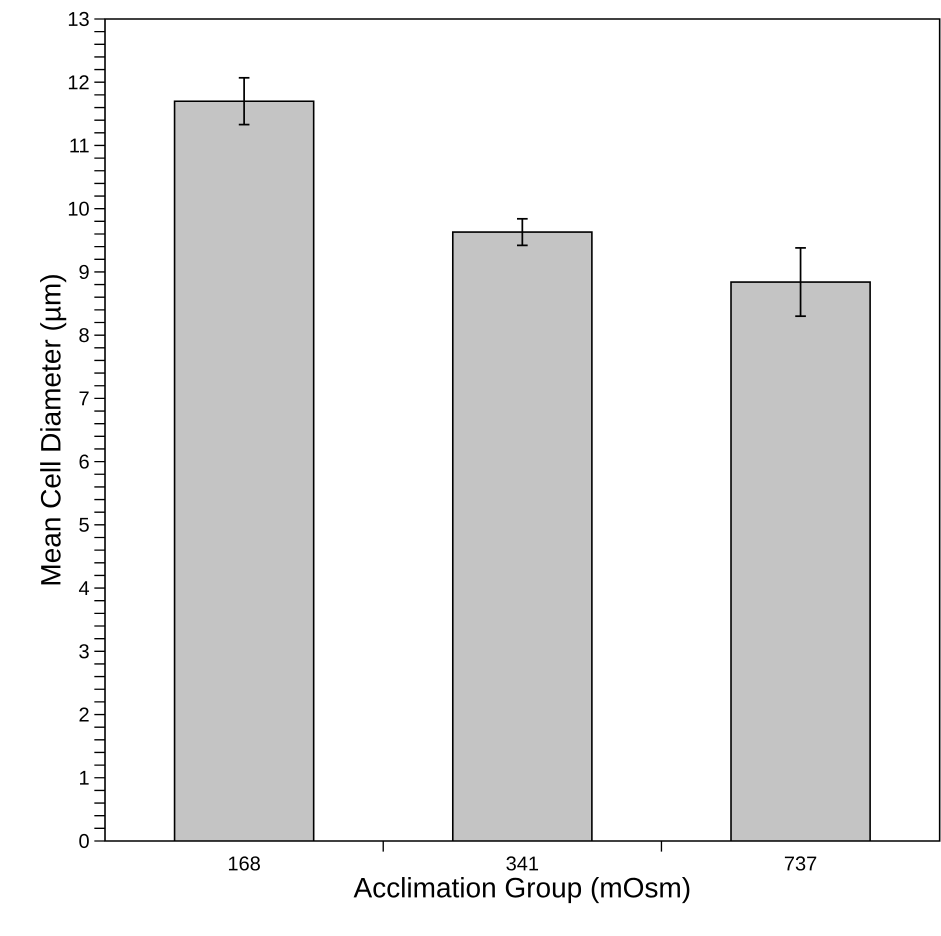 The image size is (941, 936). I want to click on y-tick-label: 3, so click(84, 651).